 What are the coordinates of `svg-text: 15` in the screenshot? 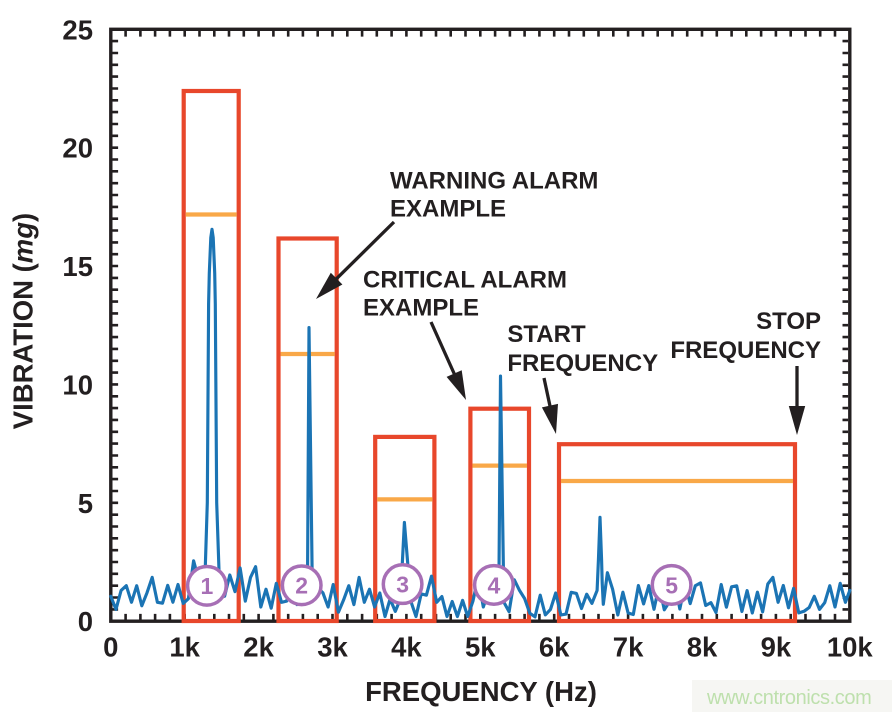 It's located at (77, 266).